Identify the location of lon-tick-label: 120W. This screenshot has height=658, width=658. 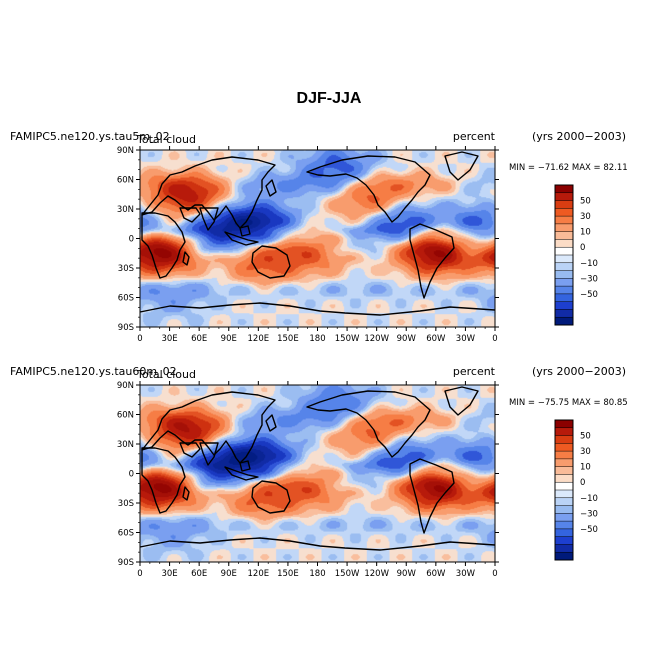
(376, 339).